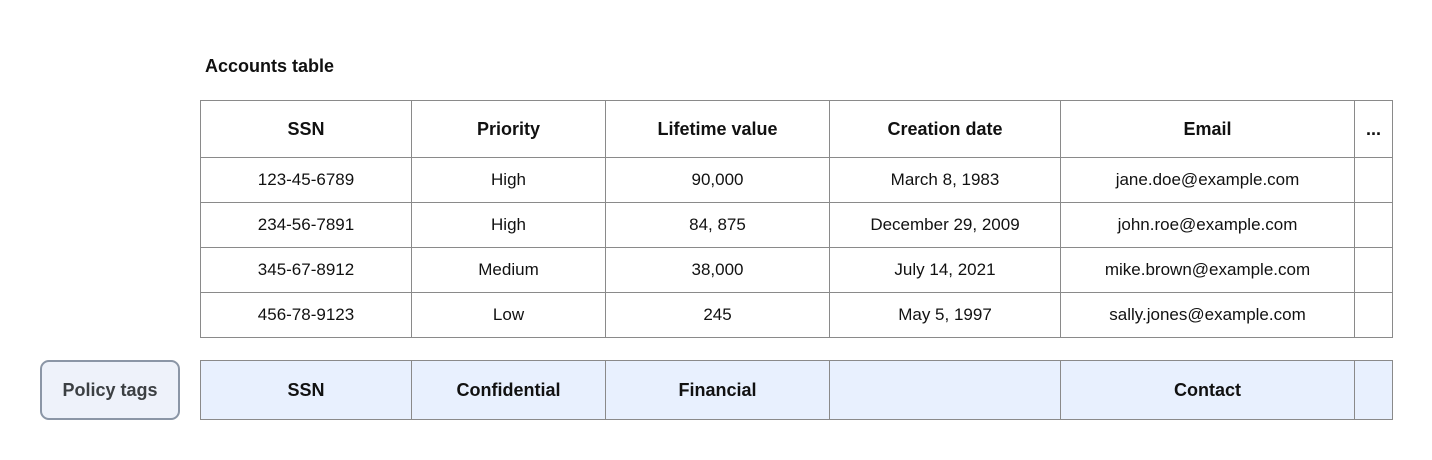 The width and height of the screenshot is (1432, 460). I want to click on policy-tag-confidential: Confidential, so click(508, 390).